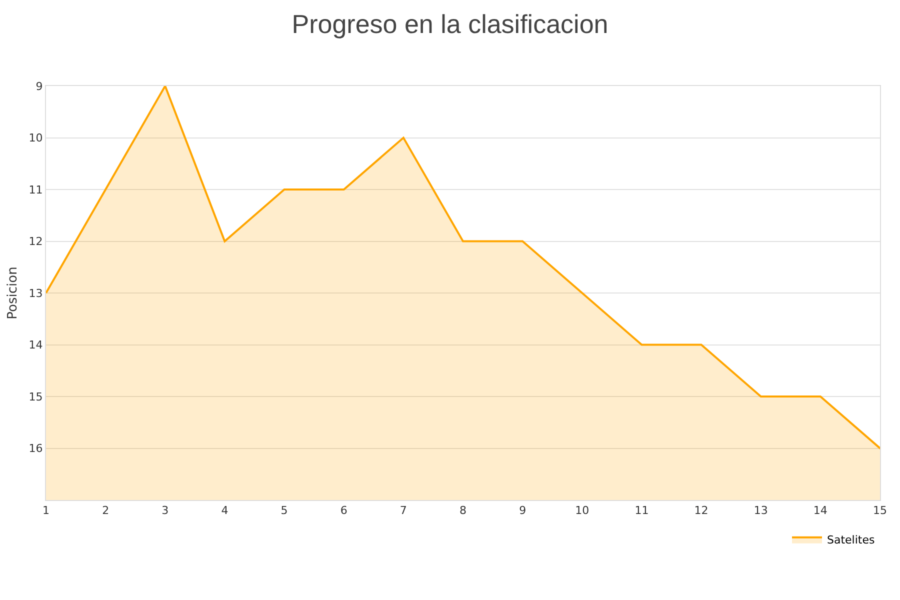 The height and width of the screenshot is (600, 900). I want to click on y-tick-label: 13, so click(35, 293).